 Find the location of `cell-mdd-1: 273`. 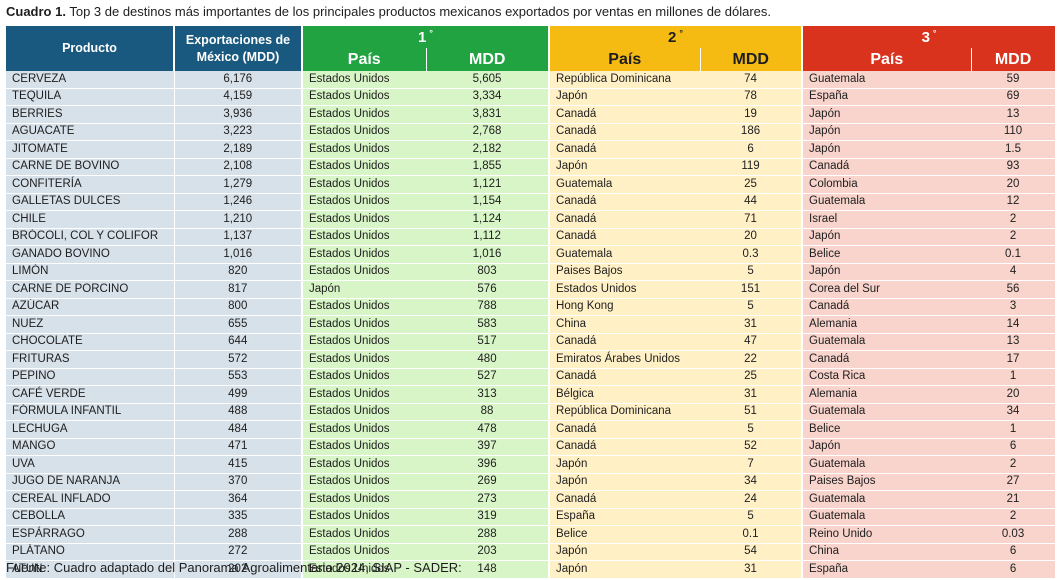

cell-mdd-1: 273 is located at coordinates (488, 499).